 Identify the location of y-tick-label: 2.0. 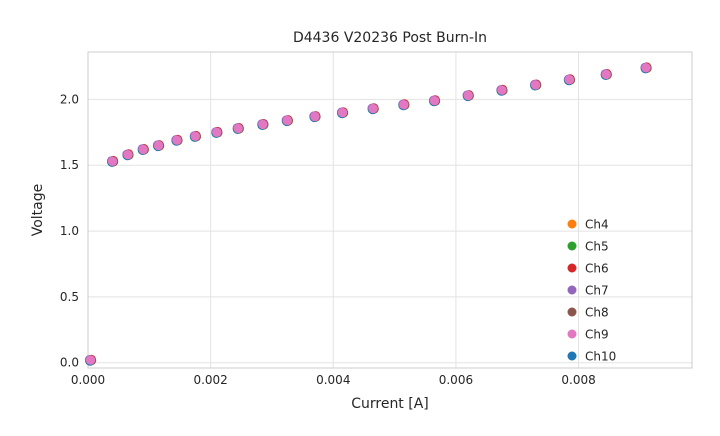
(69, 99).